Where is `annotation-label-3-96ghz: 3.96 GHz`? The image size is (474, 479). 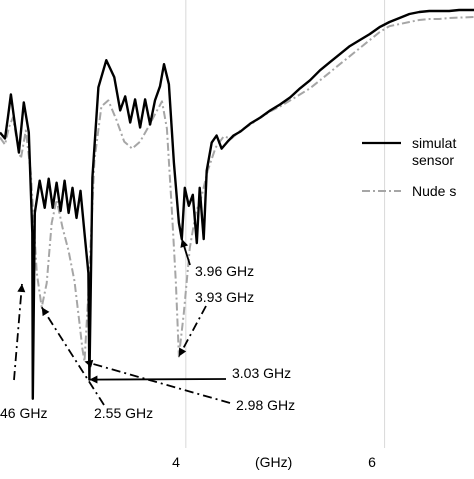
annotation-label-3-96ghz: 3.96 GHz is located at coordinates (224, 271).